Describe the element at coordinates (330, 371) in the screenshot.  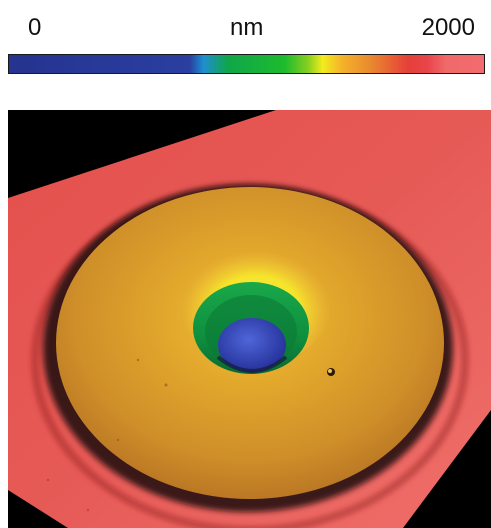
I see `particle-highlight` at that location.